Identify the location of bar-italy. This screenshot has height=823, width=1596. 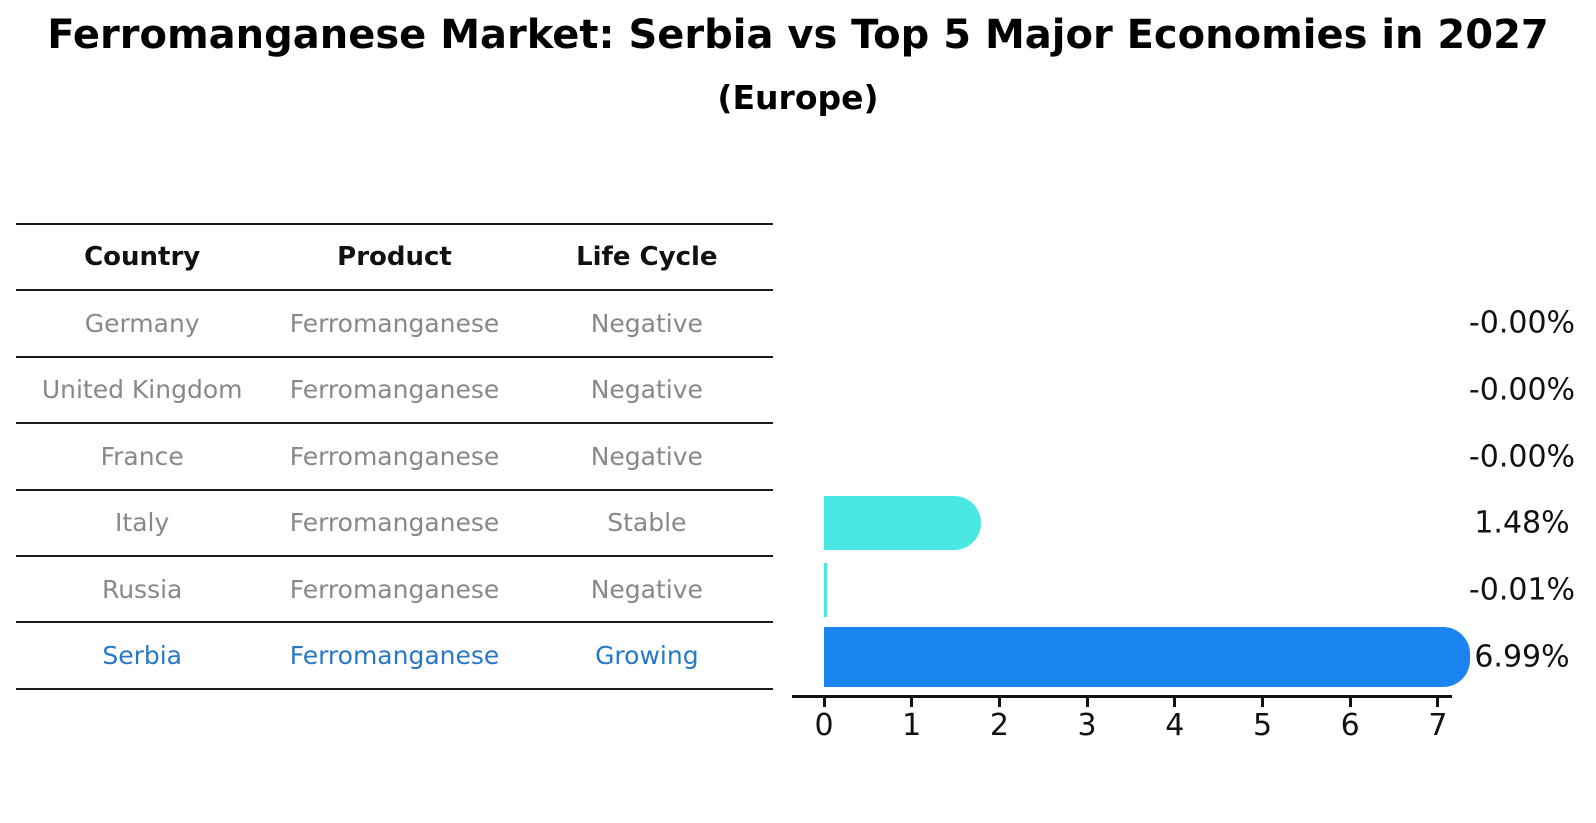
(902, 523).